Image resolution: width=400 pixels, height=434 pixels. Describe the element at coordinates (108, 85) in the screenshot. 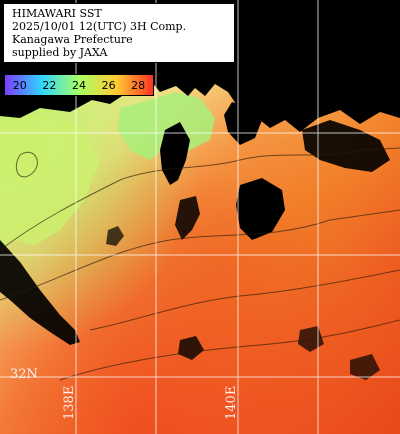

I see `colorbar-tick-26: 26` at that location.